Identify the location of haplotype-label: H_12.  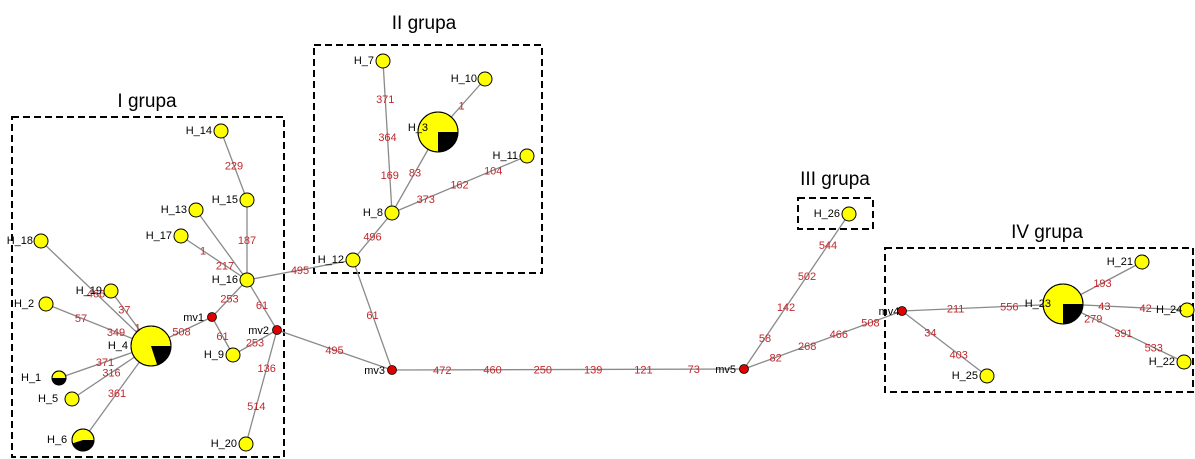
(331, 260).